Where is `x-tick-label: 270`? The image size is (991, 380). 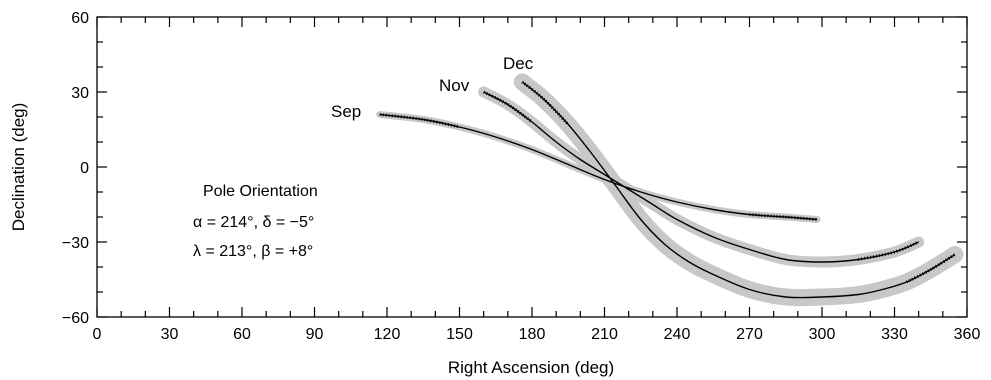
x-tick-label: 270 is located at coordinates (749, 334).